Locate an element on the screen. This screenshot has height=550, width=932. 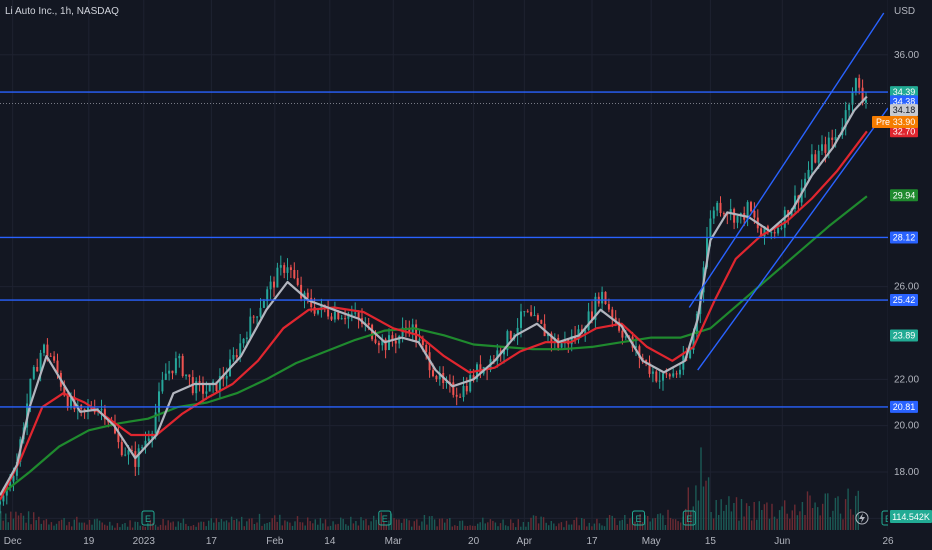
lightning-icon is located at coordinates (862, 518).